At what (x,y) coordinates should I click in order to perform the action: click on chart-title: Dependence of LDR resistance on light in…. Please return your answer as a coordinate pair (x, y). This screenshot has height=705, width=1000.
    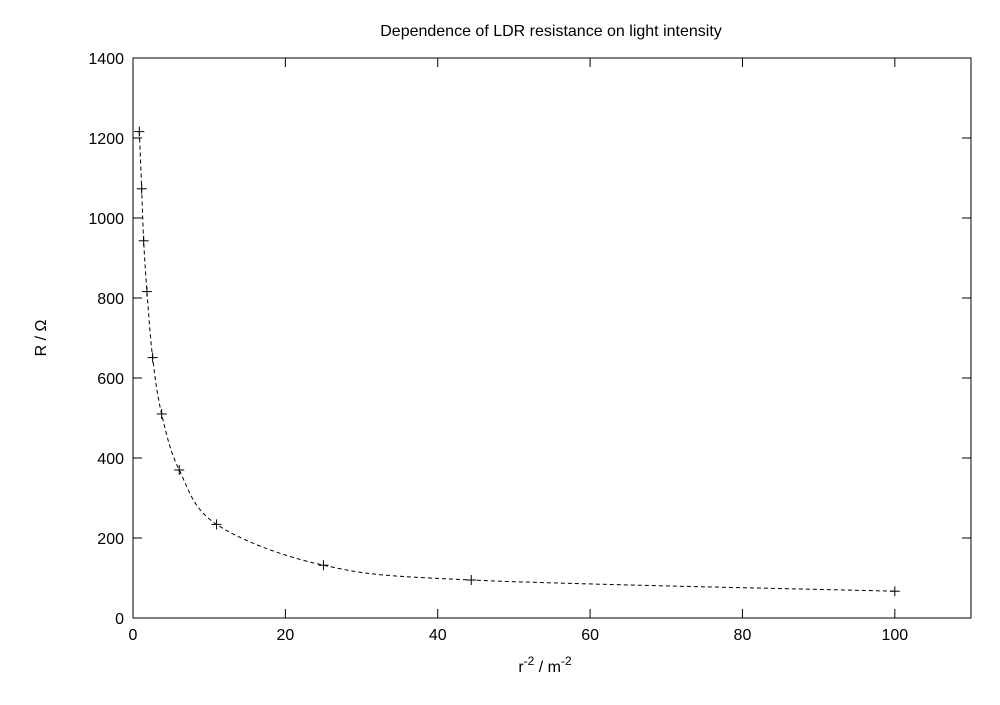
    Looking at the image, I should click on (551, 31).